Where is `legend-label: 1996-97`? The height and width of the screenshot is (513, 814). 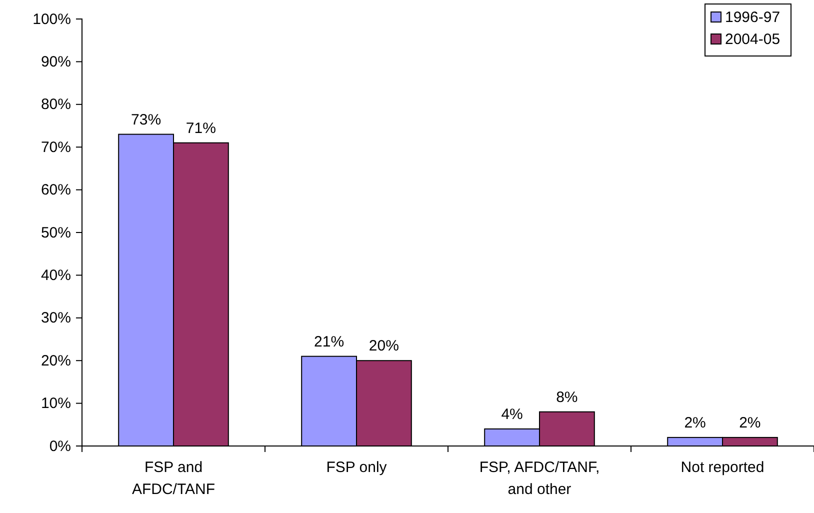
legend-label: 1996-97 is located at coordinates (752, 17).